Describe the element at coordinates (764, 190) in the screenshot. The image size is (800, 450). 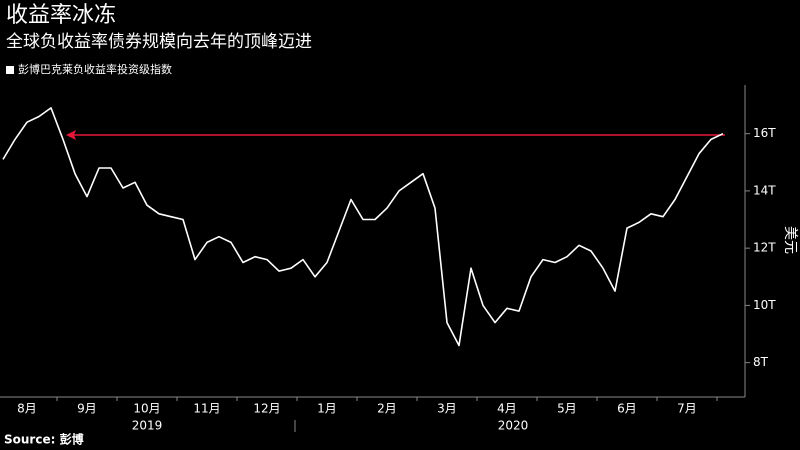
I see `y-tick-label: 14T` at that location.